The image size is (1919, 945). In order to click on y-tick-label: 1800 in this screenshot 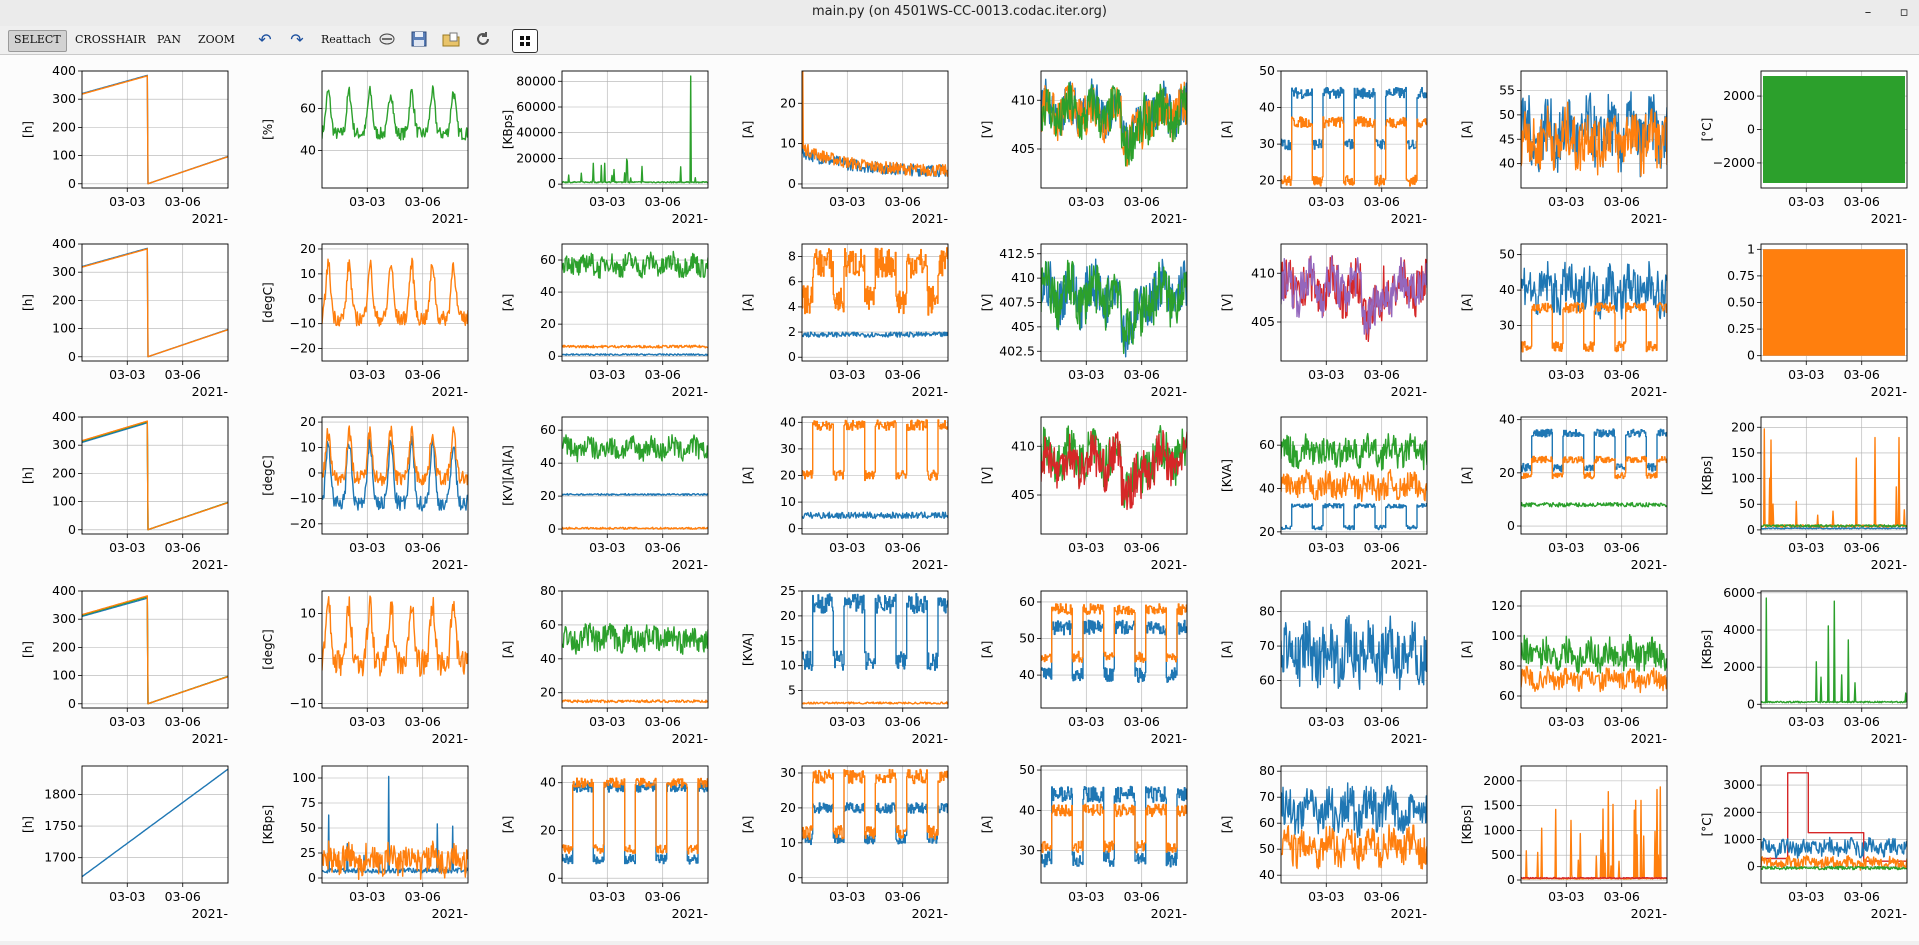, I will do `click(60, 793)`.